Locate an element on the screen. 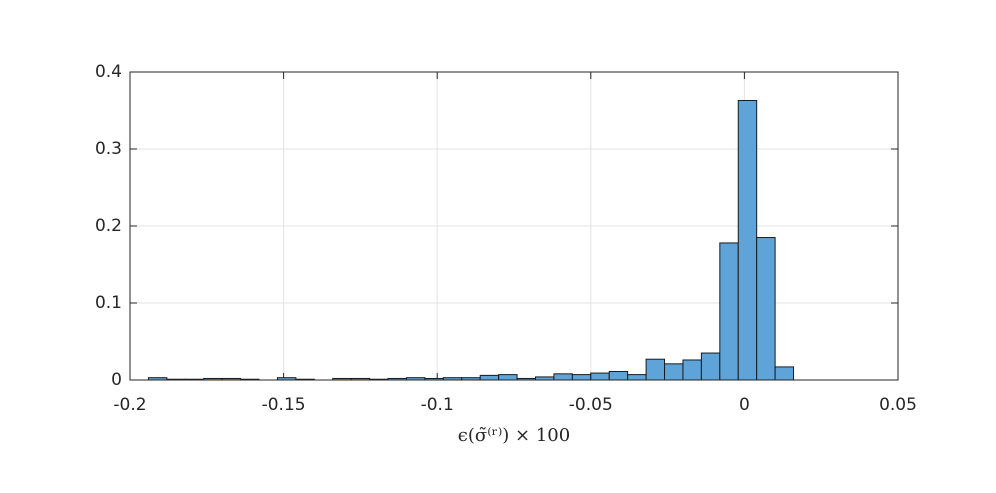 This screenshot has height=493, width=996. x-tick-label: -0.05 is located at coordinates (591, 405).